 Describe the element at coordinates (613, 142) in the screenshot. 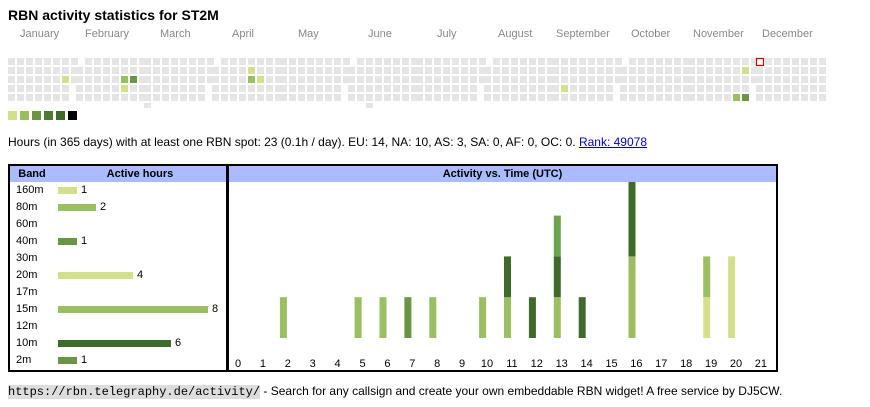

I see `rank-link: Rank: 49078` at that location.